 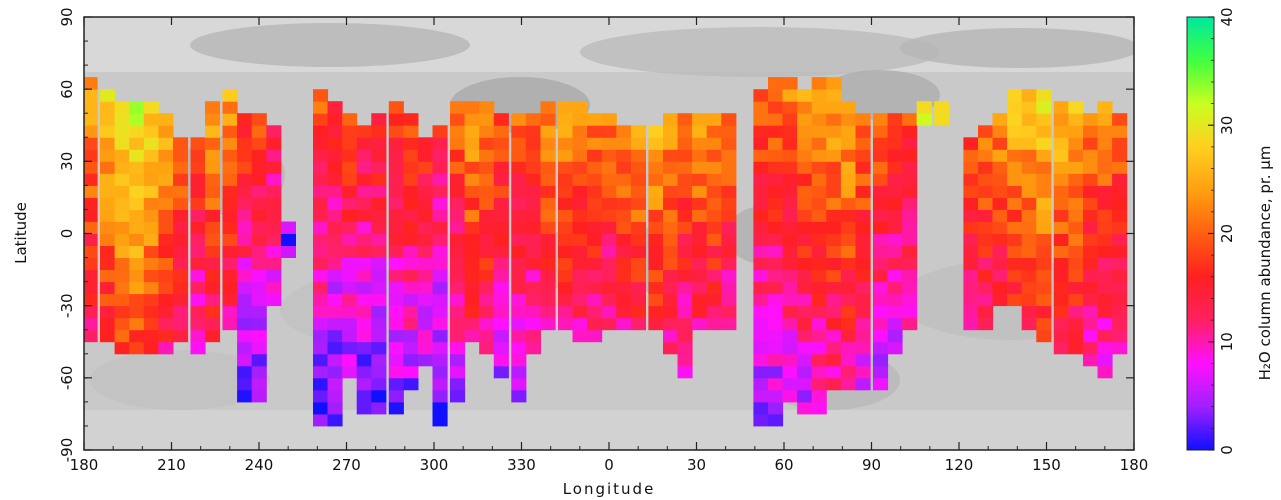 I want to click on x-tick-label: 60, so click(x=783, y=465).